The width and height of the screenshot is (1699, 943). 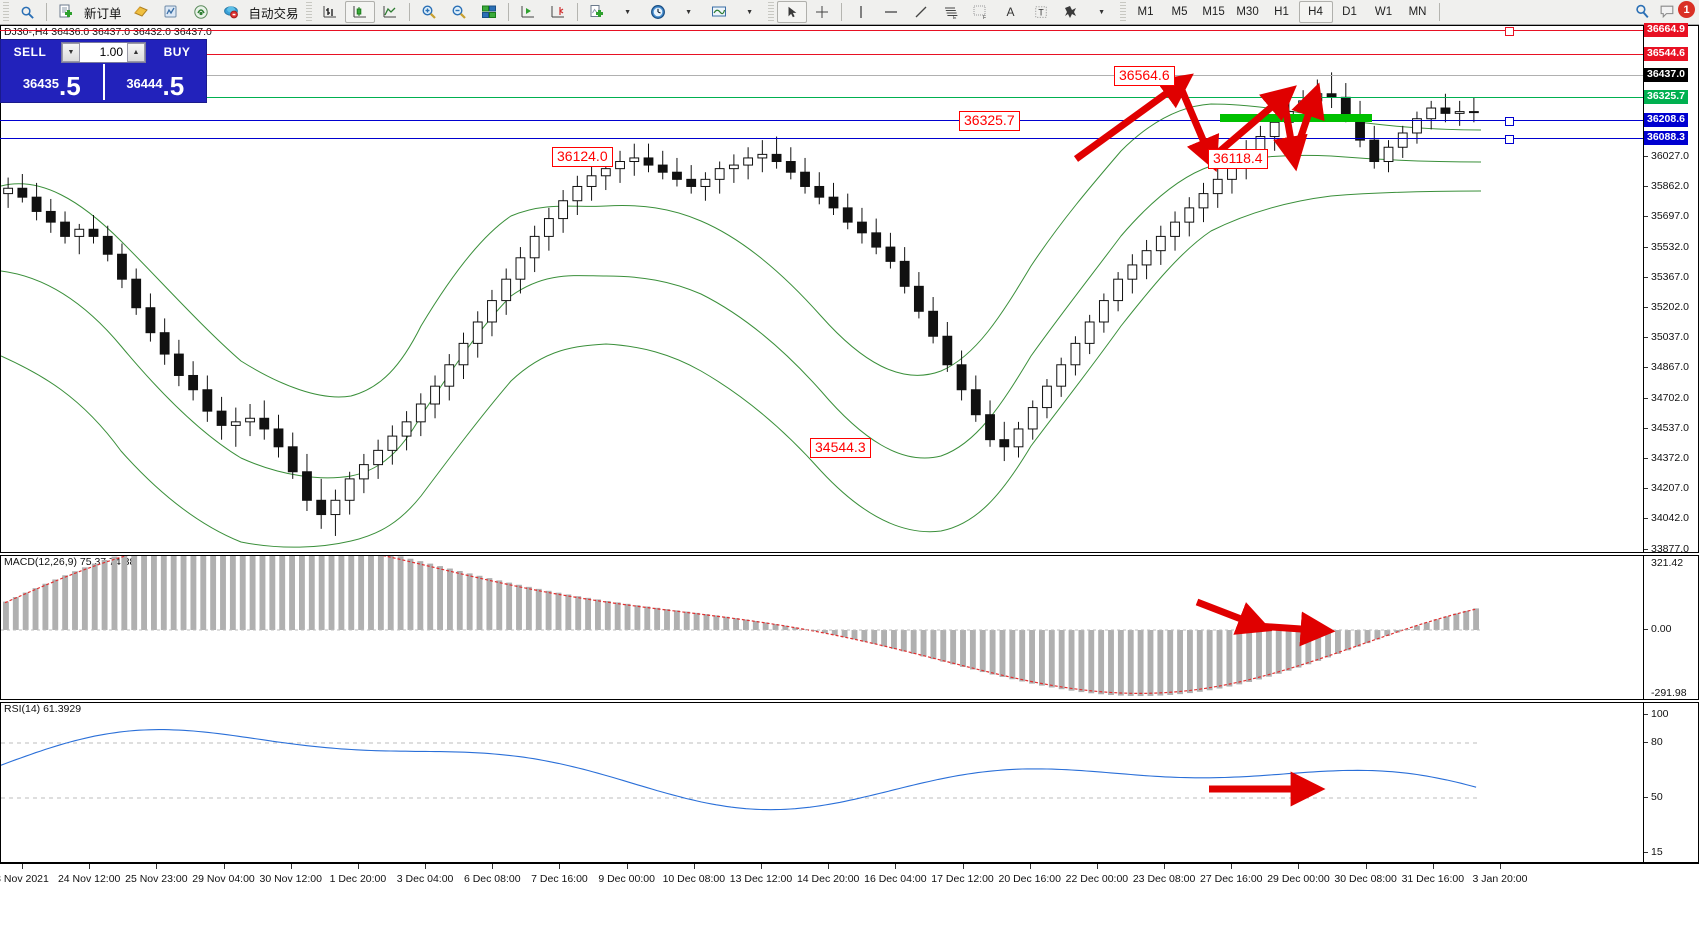 I want to click on hand-icon, so click(x=141, y=12).